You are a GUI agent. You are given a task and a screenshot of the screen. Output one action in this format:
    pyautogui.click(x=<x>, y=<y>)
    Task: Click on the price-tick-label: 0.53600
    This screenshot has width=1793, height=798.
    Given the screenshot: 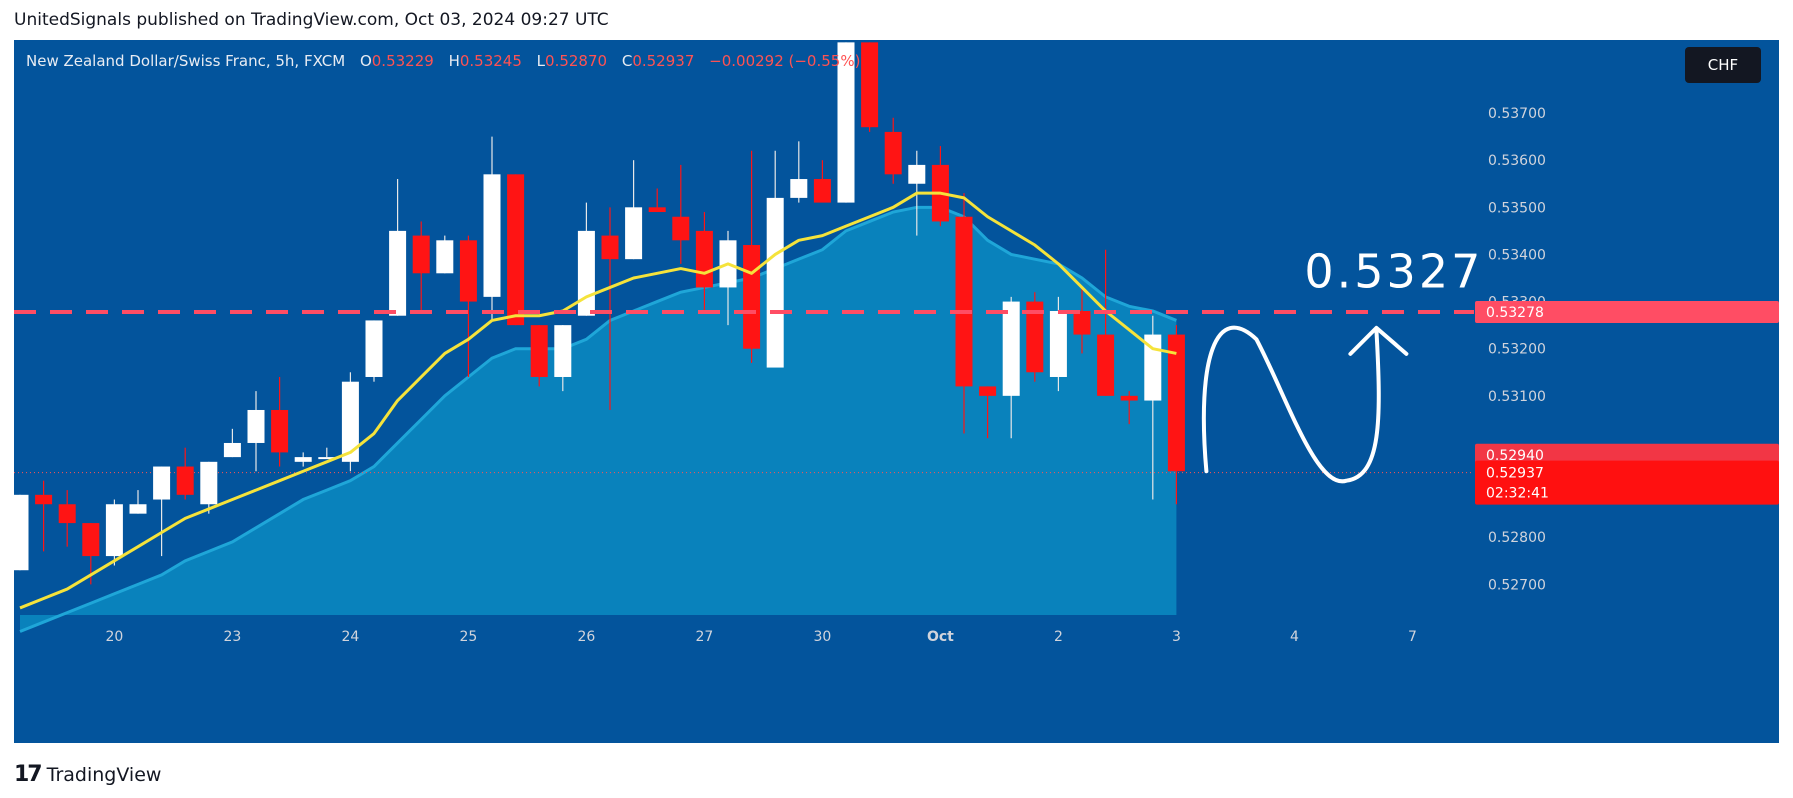 What is the action you would take?
    pyautogui.click(x=1517, y=161)
    